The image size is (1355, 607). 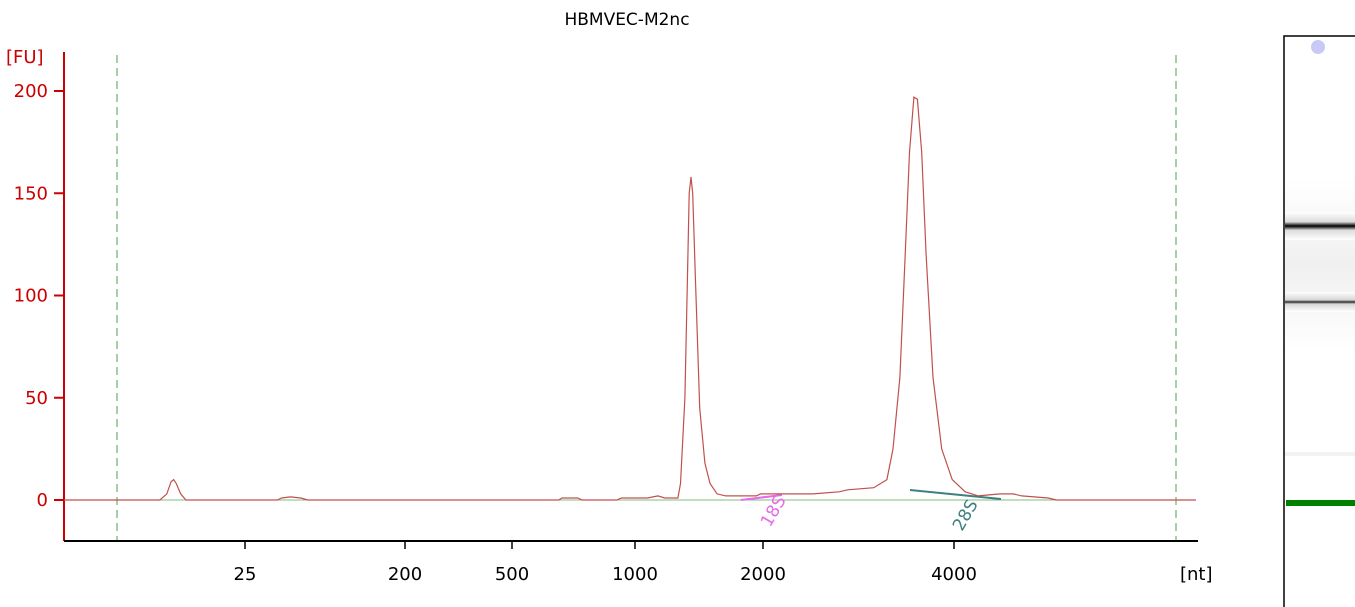 What do you see at coordinates (1320, 302) in the screenshot?
I see `gel-band-18s` at bounding box center [1320, 302].